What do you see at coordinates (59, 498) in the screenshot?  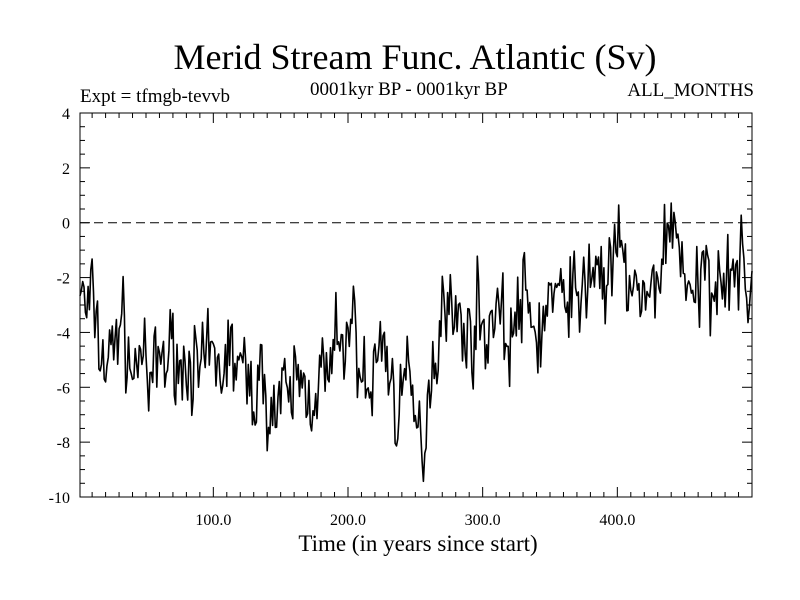 I see `y-tick-label: -10` at bounding box center [59, 498].